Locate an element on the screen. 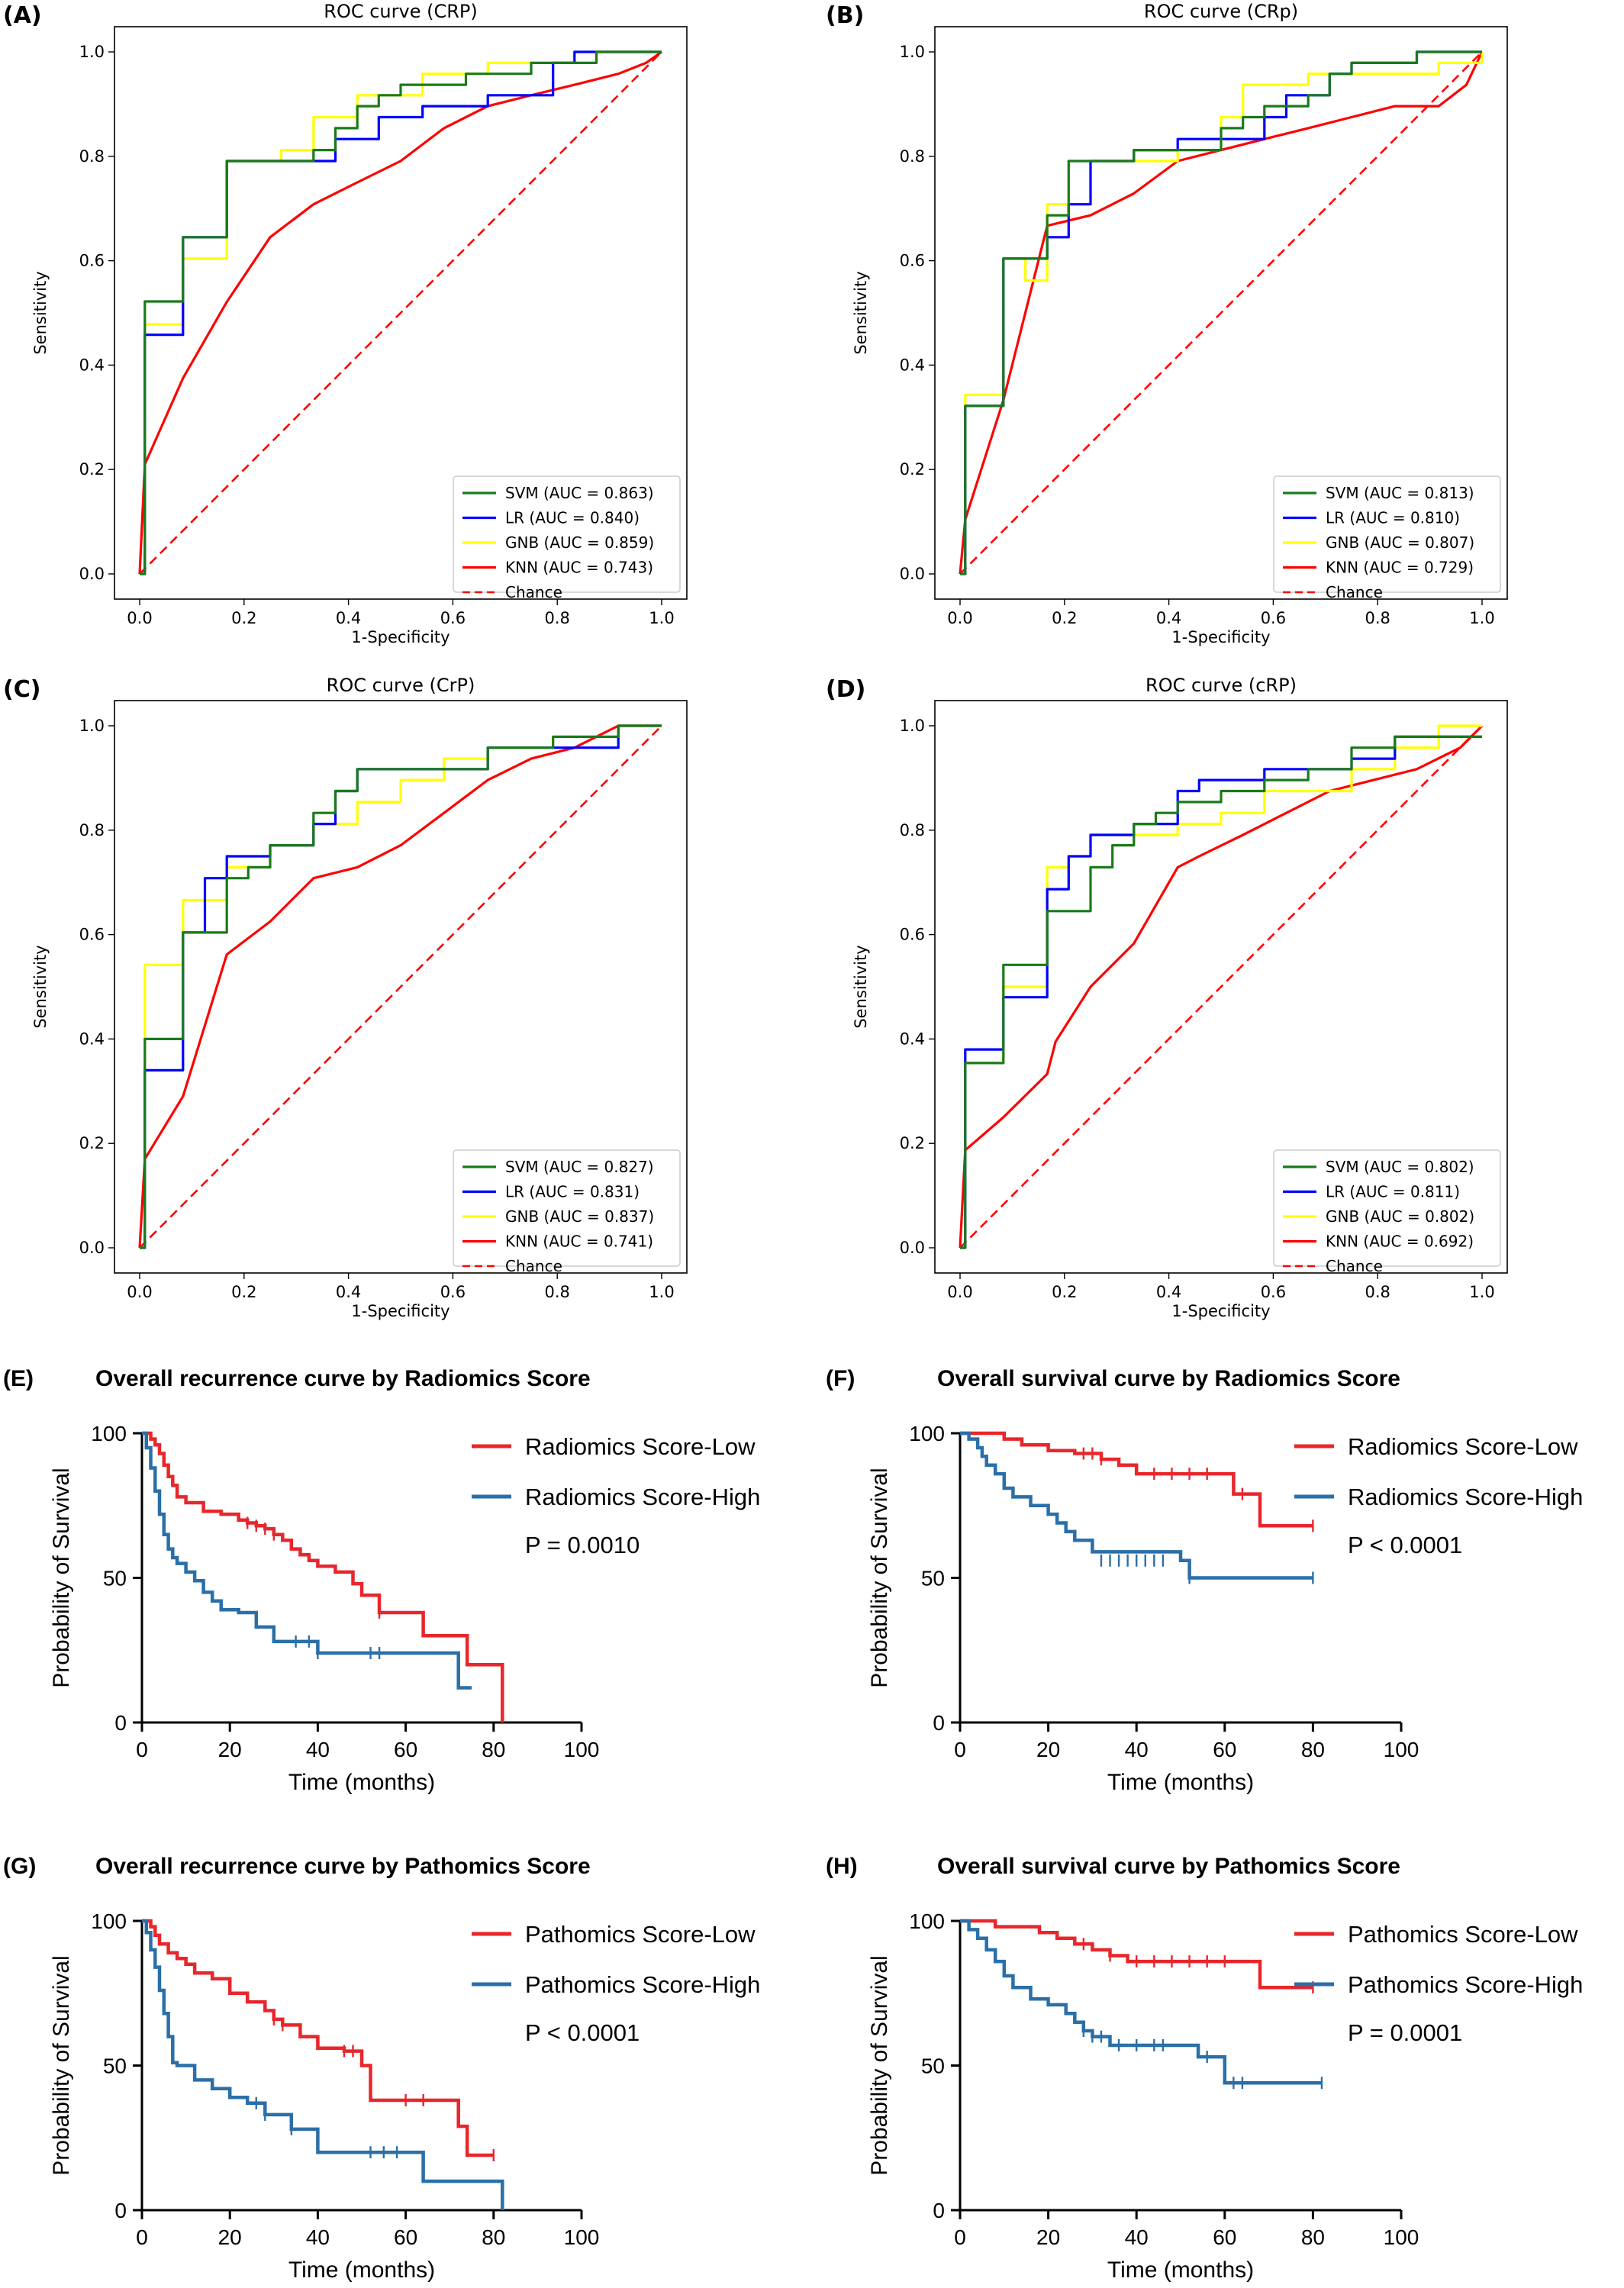  y-tick-label: 0.6 is located at coordinates (92, 261).